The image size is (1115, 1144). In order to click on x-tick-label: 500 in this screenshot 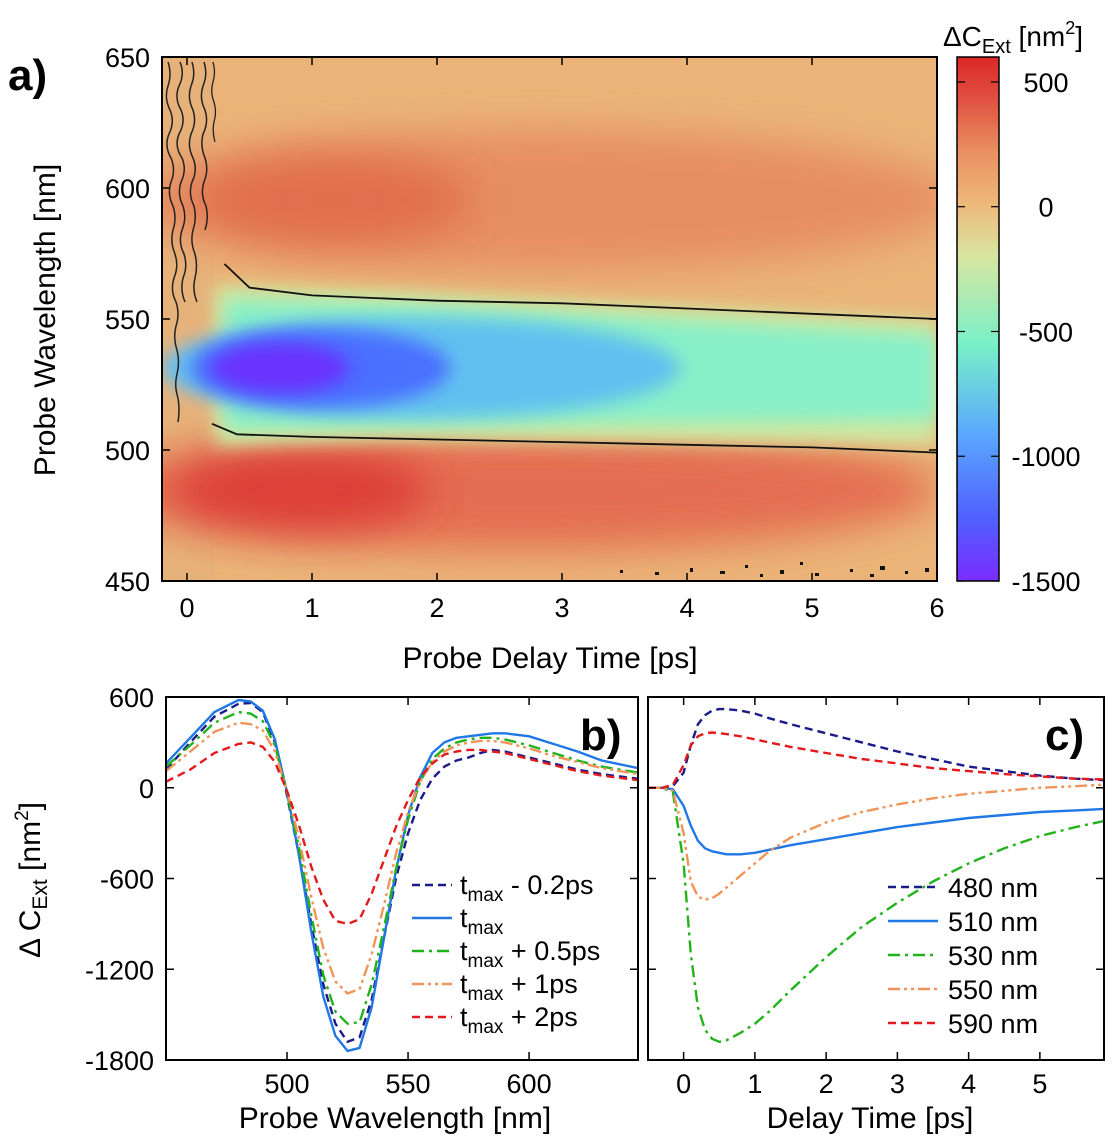, I will do `click(286, 1084)`.